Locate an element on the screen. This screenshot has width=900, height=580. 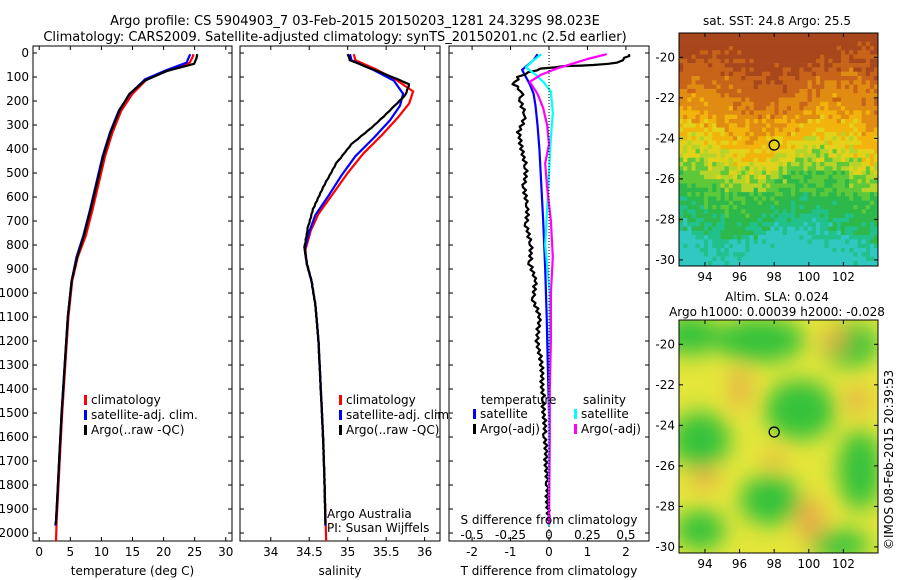
legend-label: Argo(..raw -QC) is located at coordinates (137, 430).